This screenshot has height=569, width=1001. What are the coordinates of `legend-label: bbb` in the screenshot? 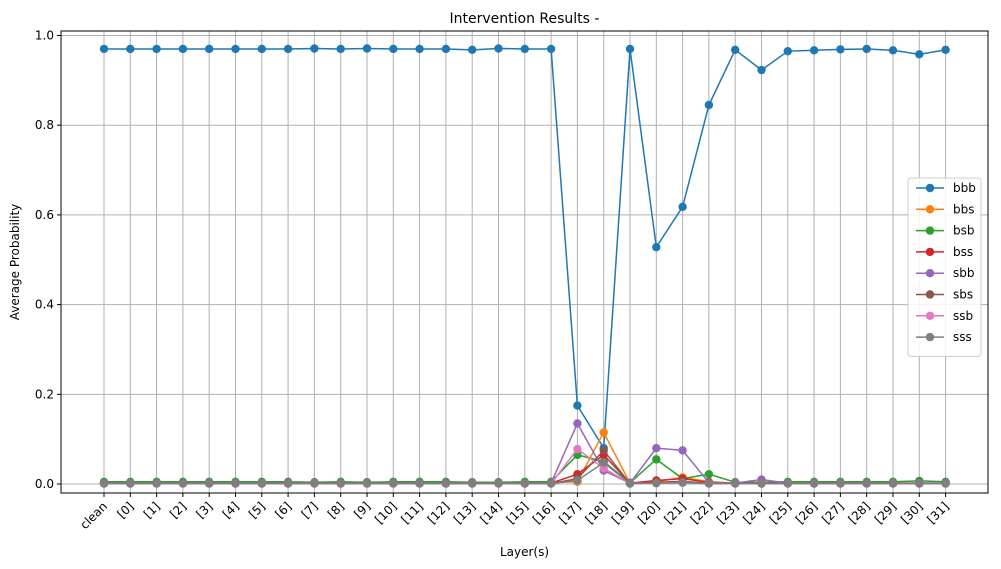 It's located at (964, 188).